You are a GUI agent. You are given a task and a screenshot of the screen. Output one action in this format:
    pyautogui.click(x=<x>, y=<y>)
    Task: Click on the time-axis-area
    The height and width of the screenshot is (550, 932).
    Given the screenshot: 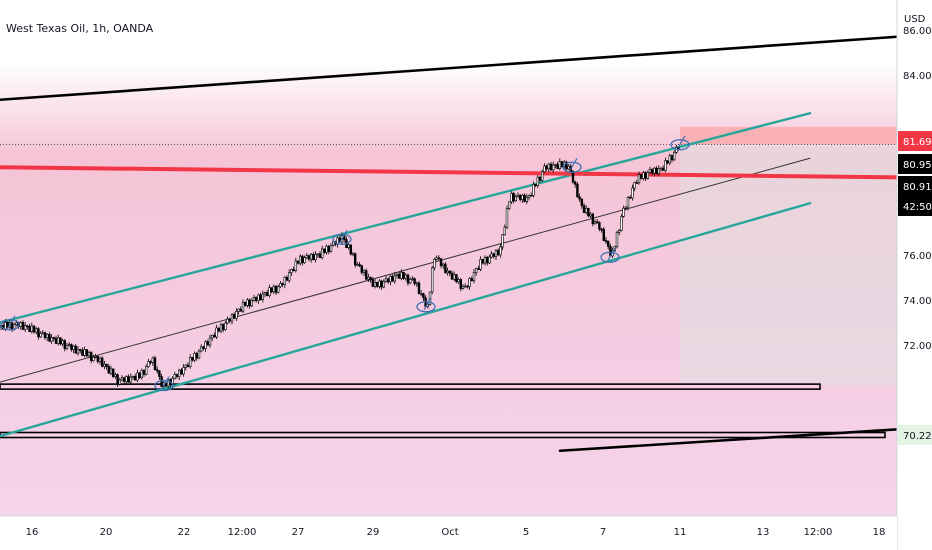 What is the action you would take?
    pyautogui.click(x=448, y=533)
    